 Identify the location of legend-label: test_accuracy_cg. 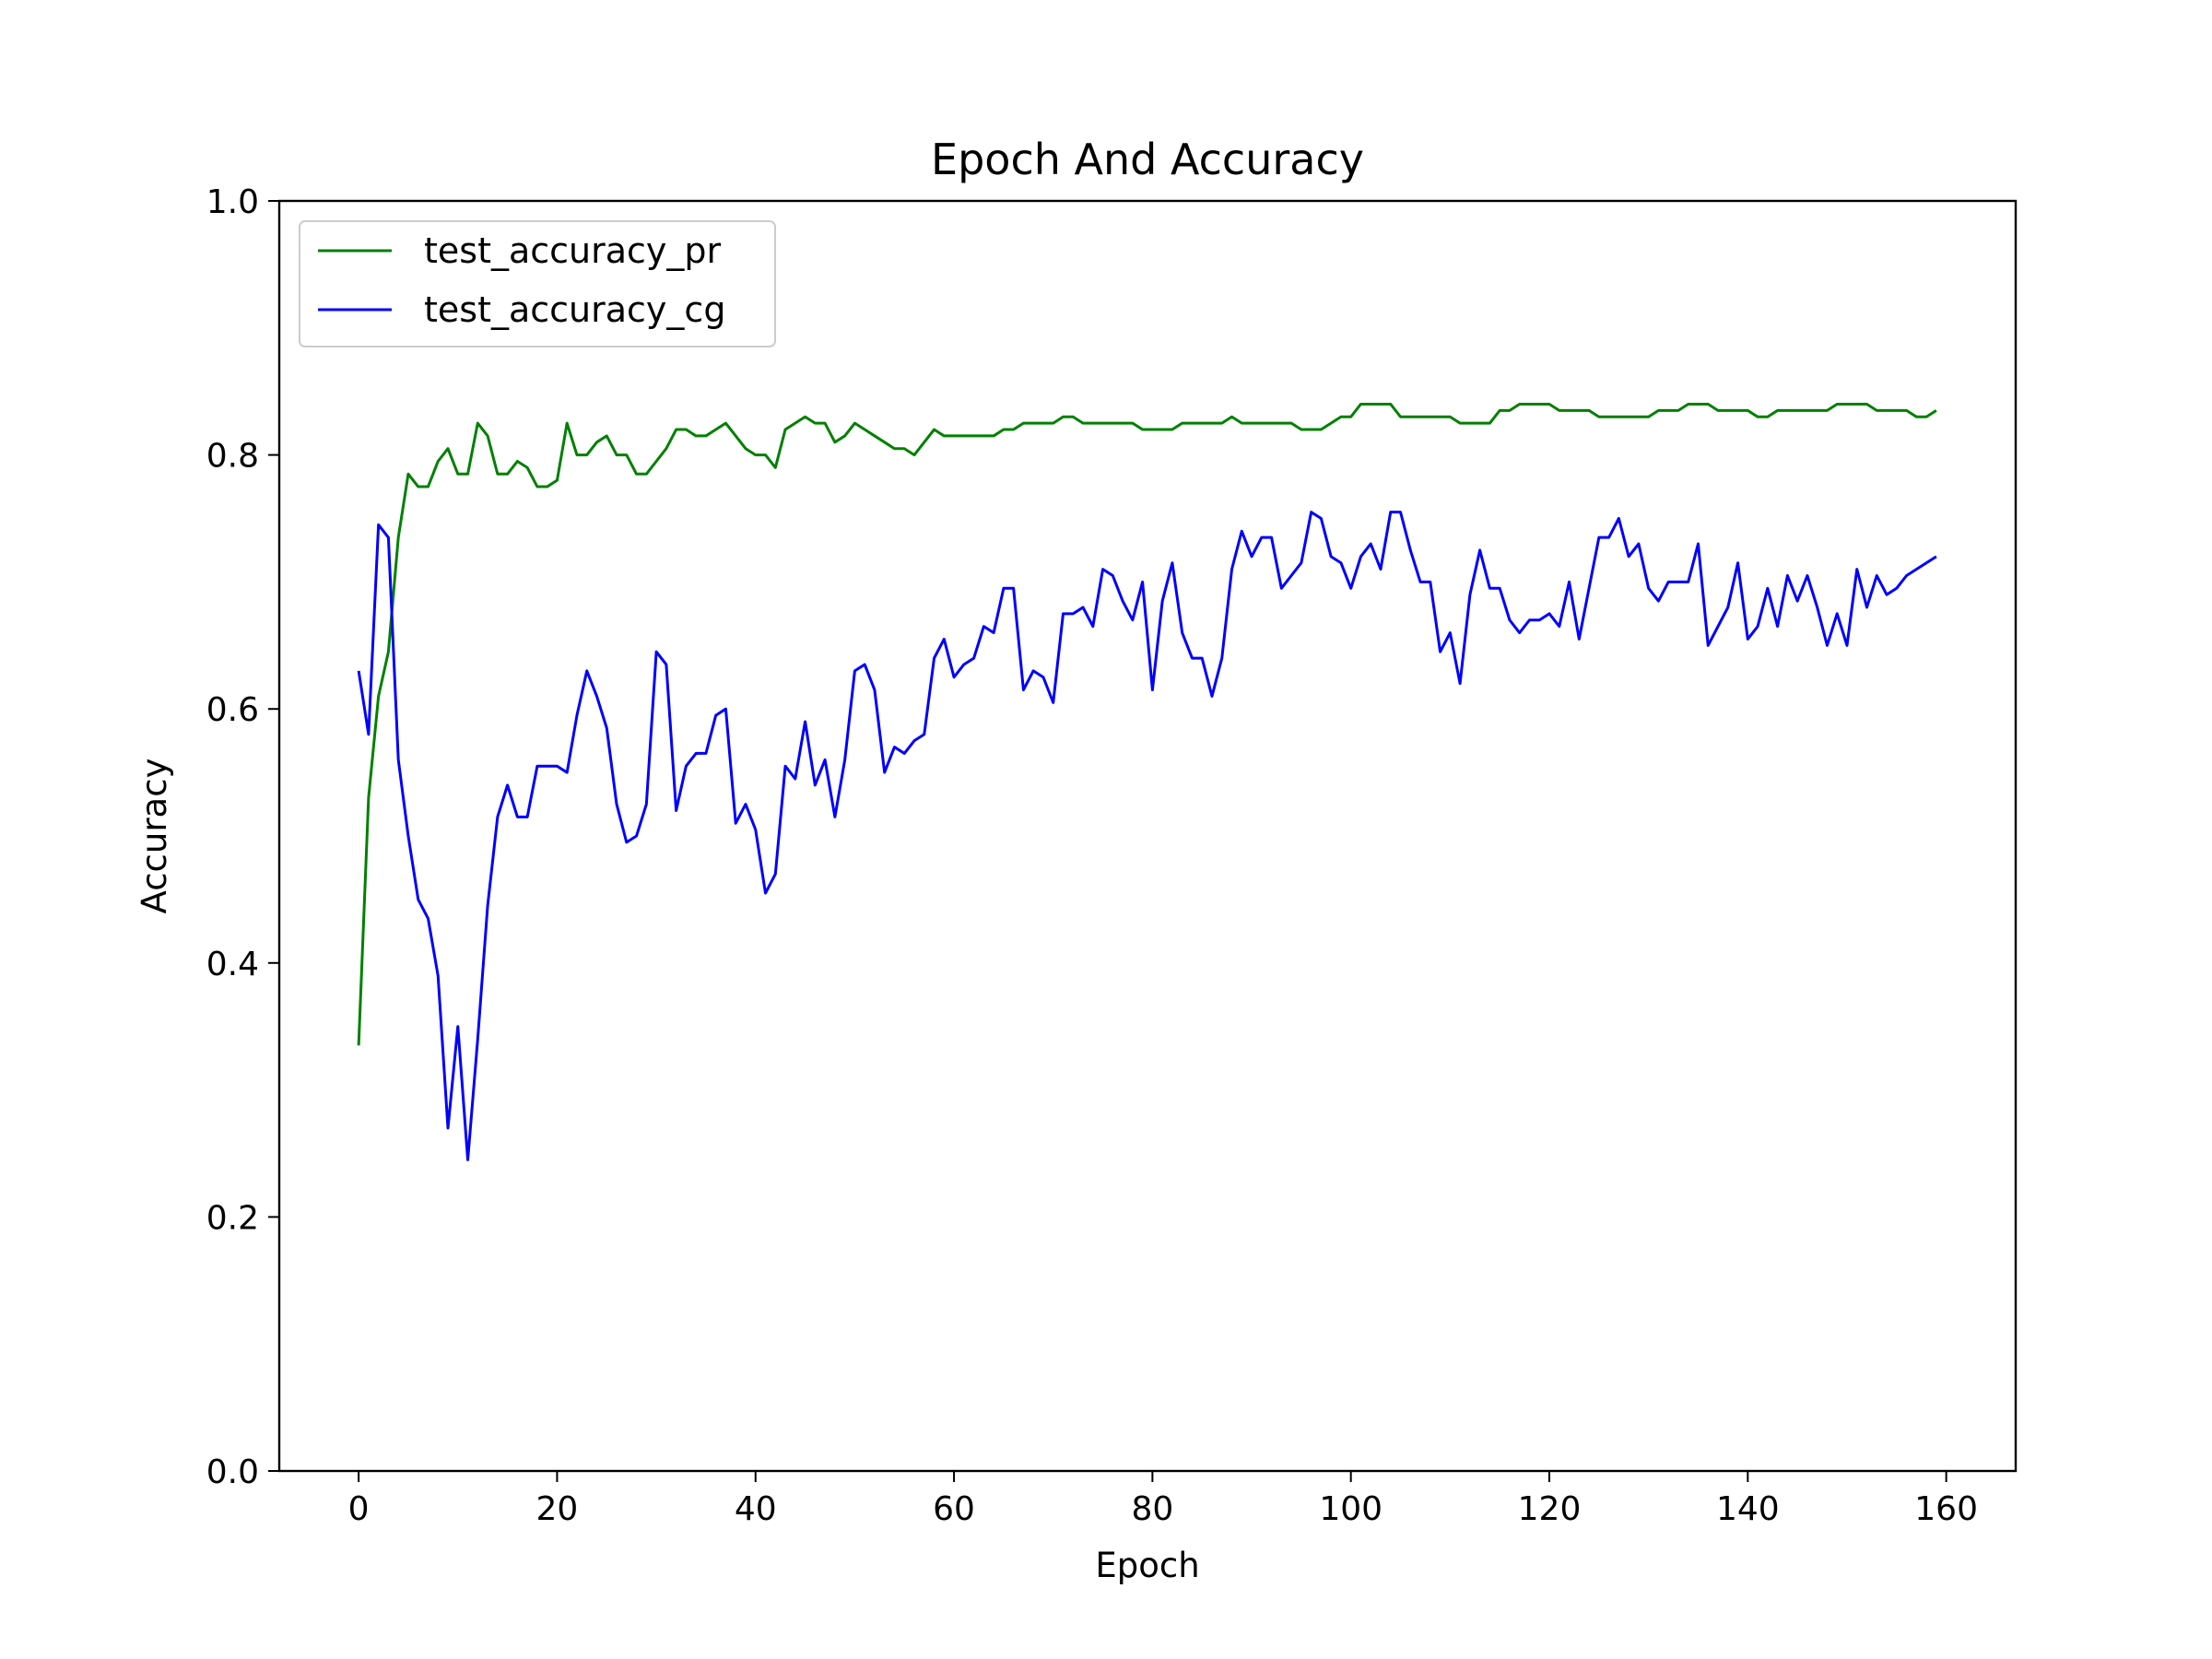
(574, 309).